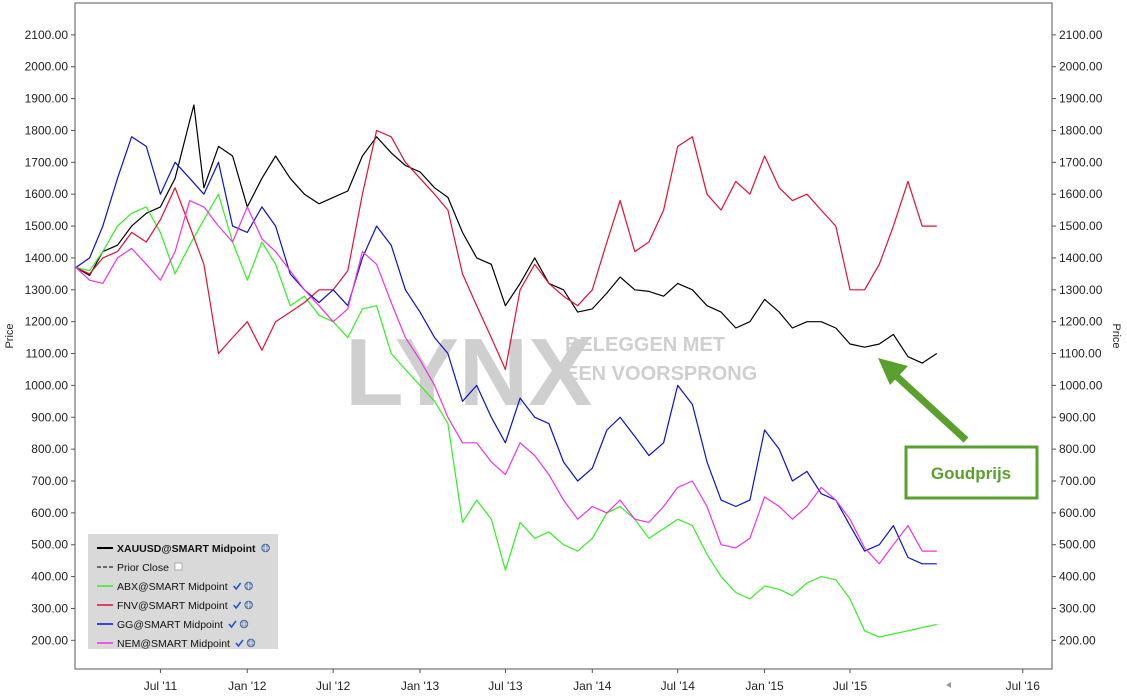 This screenshot has height=698, width=1127. Describe the element at coordinates (1077, 513) in the screenshot. I see `y-tick-label-right: 600.00` at that location.